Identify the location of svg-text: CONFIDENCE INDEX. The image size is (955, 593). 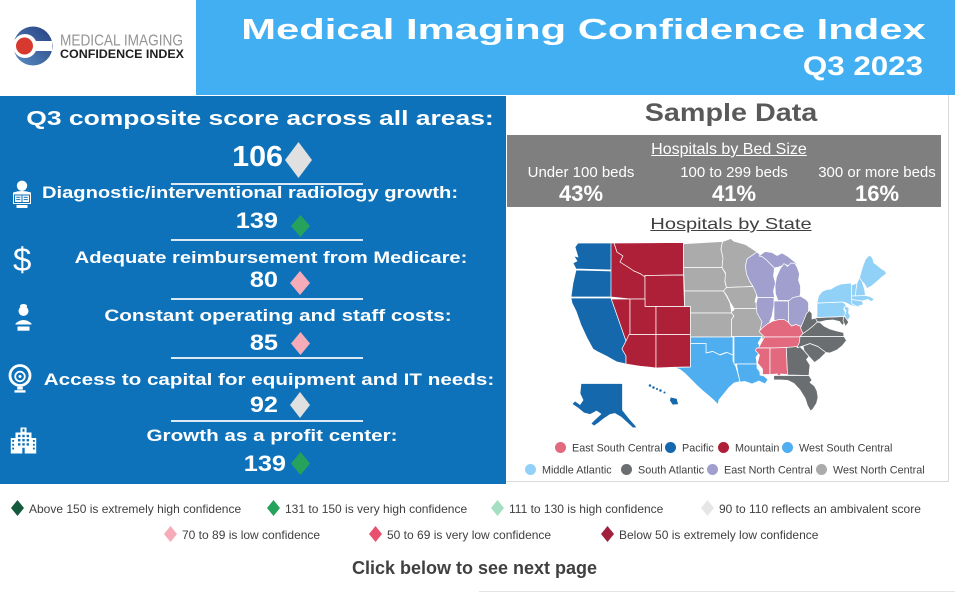
(122, 54).